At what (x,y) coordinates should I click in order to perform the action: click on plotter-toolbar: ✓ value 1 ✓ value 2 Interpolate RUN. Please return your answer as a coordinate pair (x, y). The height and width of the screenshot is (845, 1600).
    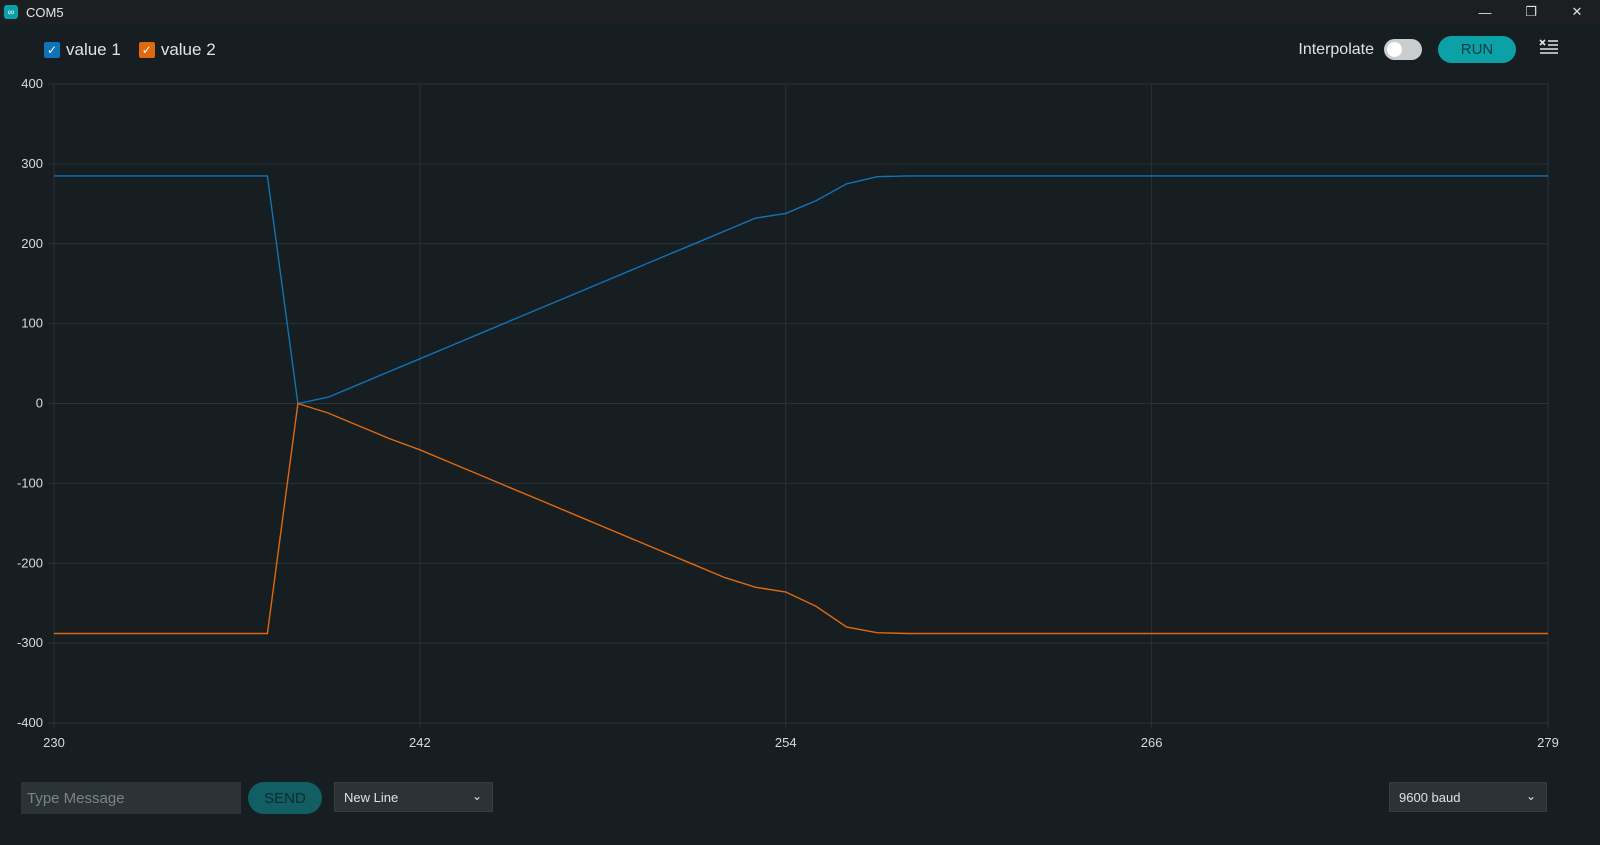
    Looking at the image, I should click on (800, 50).